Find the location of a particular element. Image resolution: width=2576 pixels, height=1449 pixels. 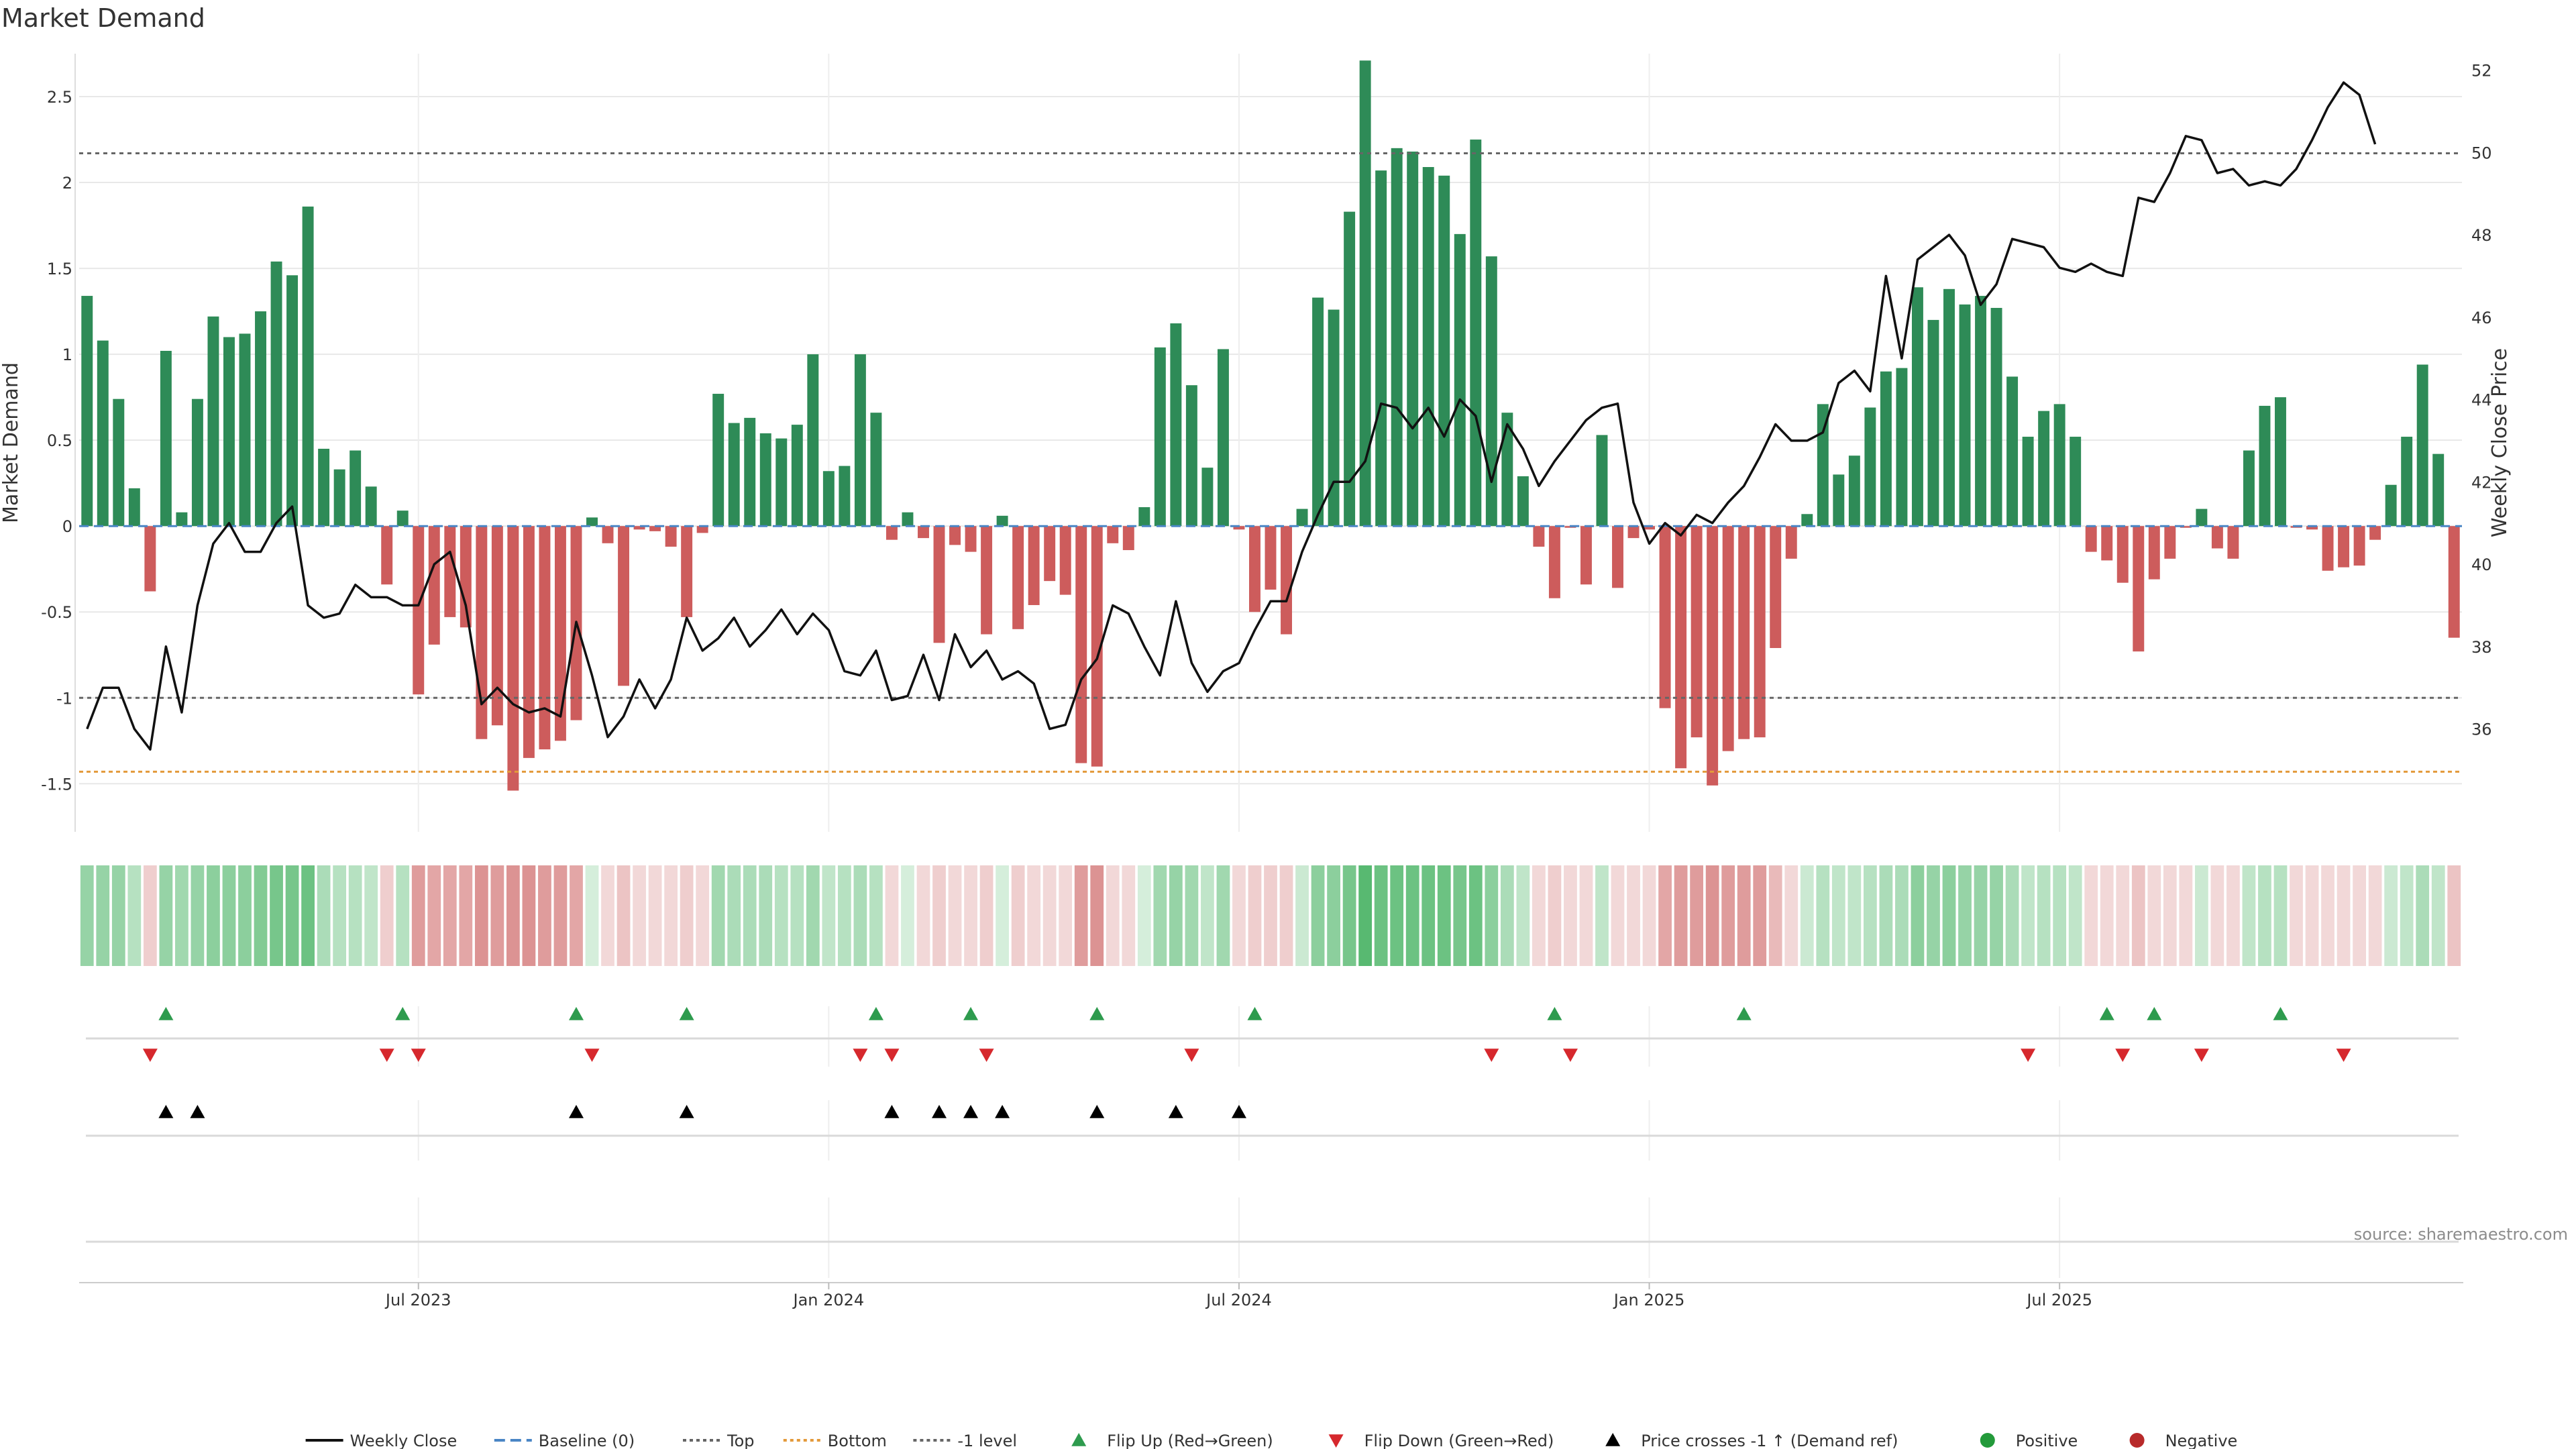

y2-tick-label: 48 is located at coordinates (2481, 235).